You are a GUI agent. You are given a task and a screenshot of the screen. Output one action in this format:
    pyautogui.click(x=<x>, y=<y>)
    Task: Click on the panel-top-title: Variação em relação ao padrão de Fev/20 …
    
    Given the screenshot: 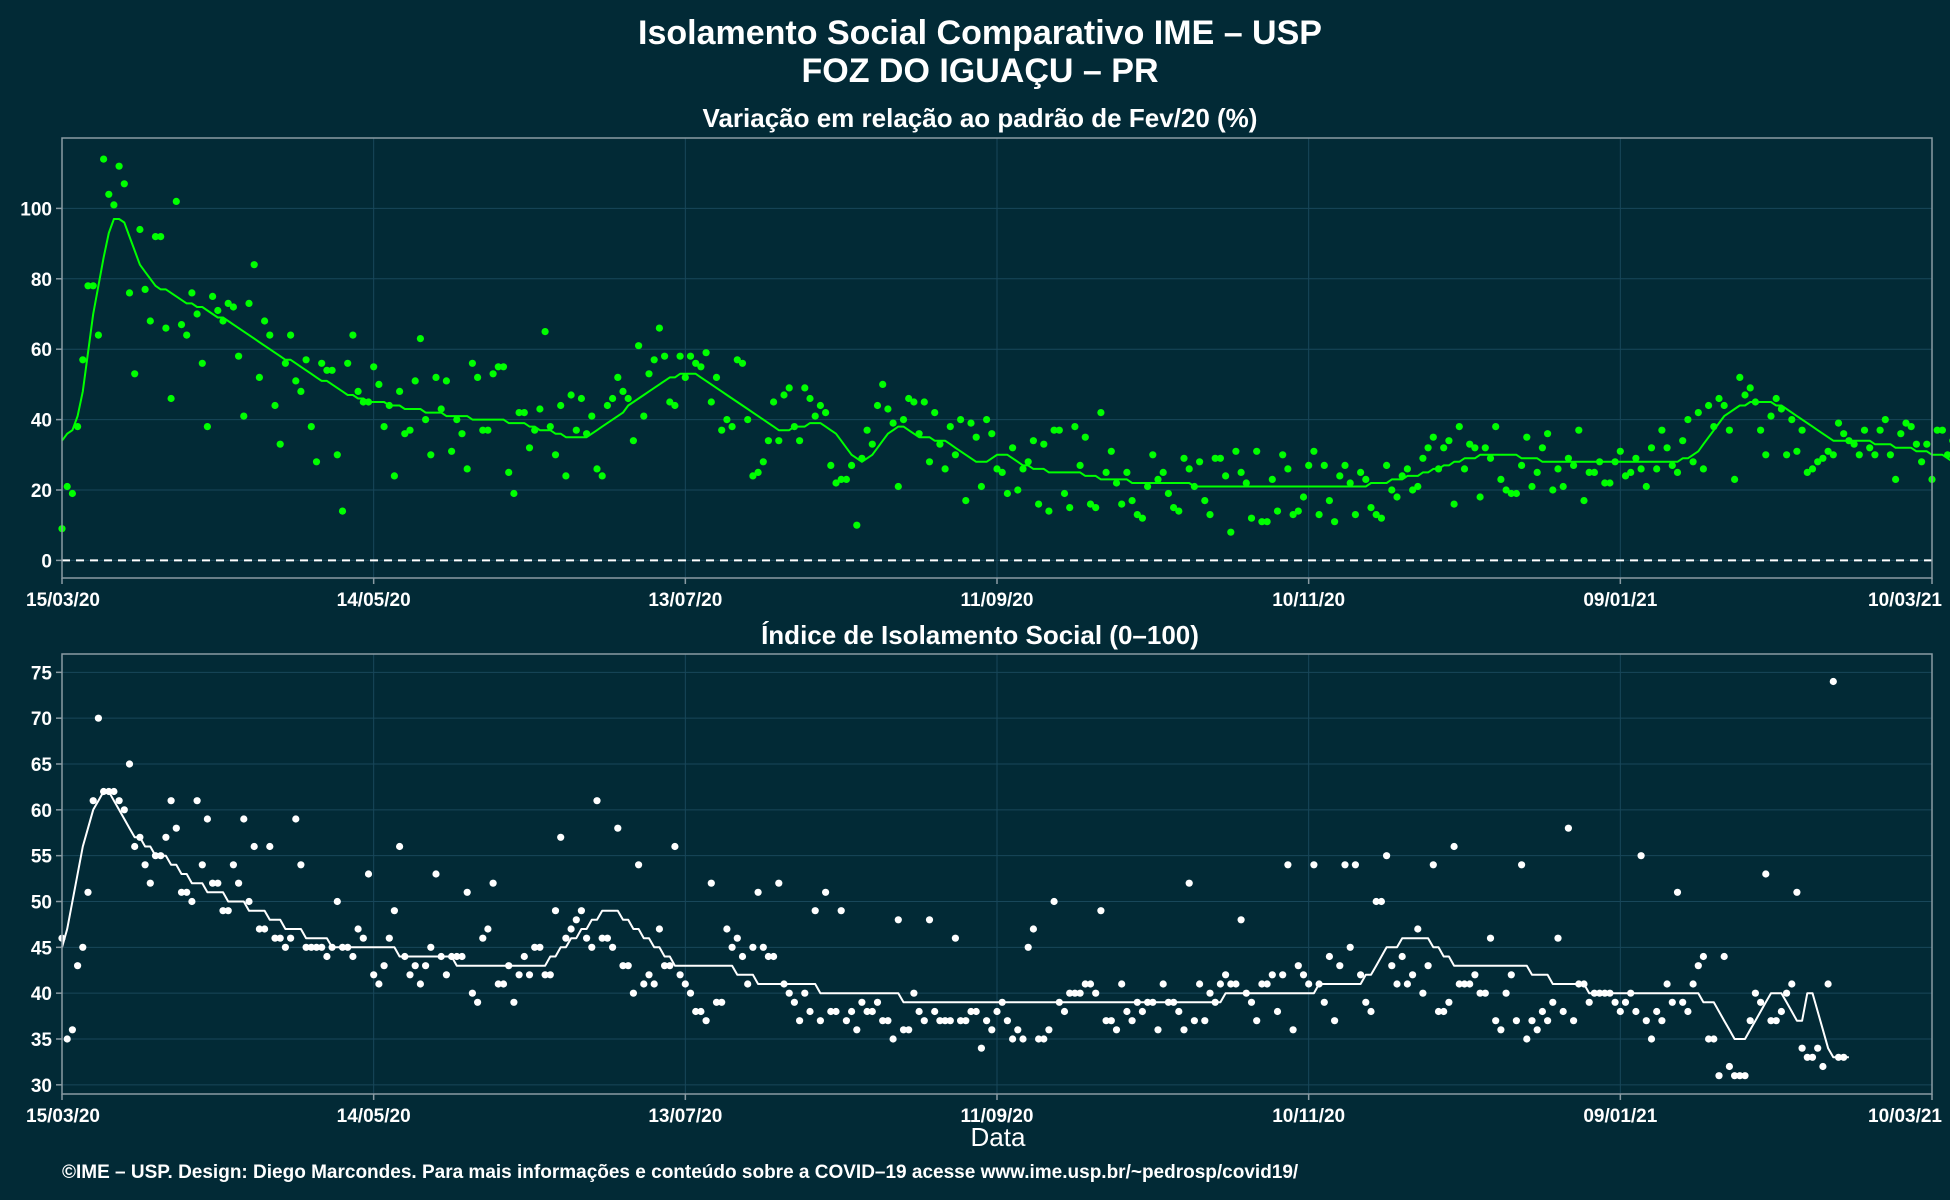 What is the action you would take?
    pyautogui.click(x=980, y=118)
    